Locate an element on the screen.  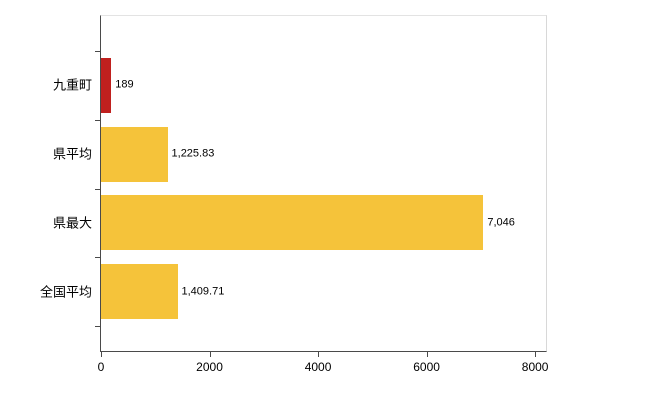
x-tick-label-0: 0 is located at coordinates (101, 367).